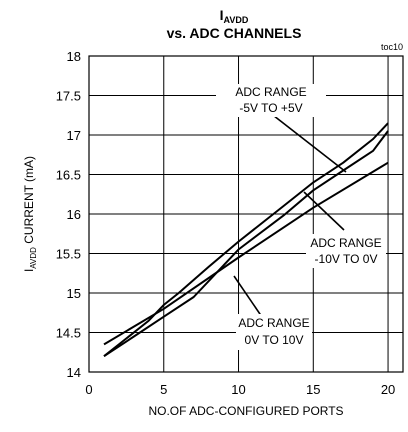 This screenshot has width=408, height=432. What do you see at coordinates (346, 251) in the screenshot?
I see `annotation-bg-10v0` at bounding box center [346, 251].